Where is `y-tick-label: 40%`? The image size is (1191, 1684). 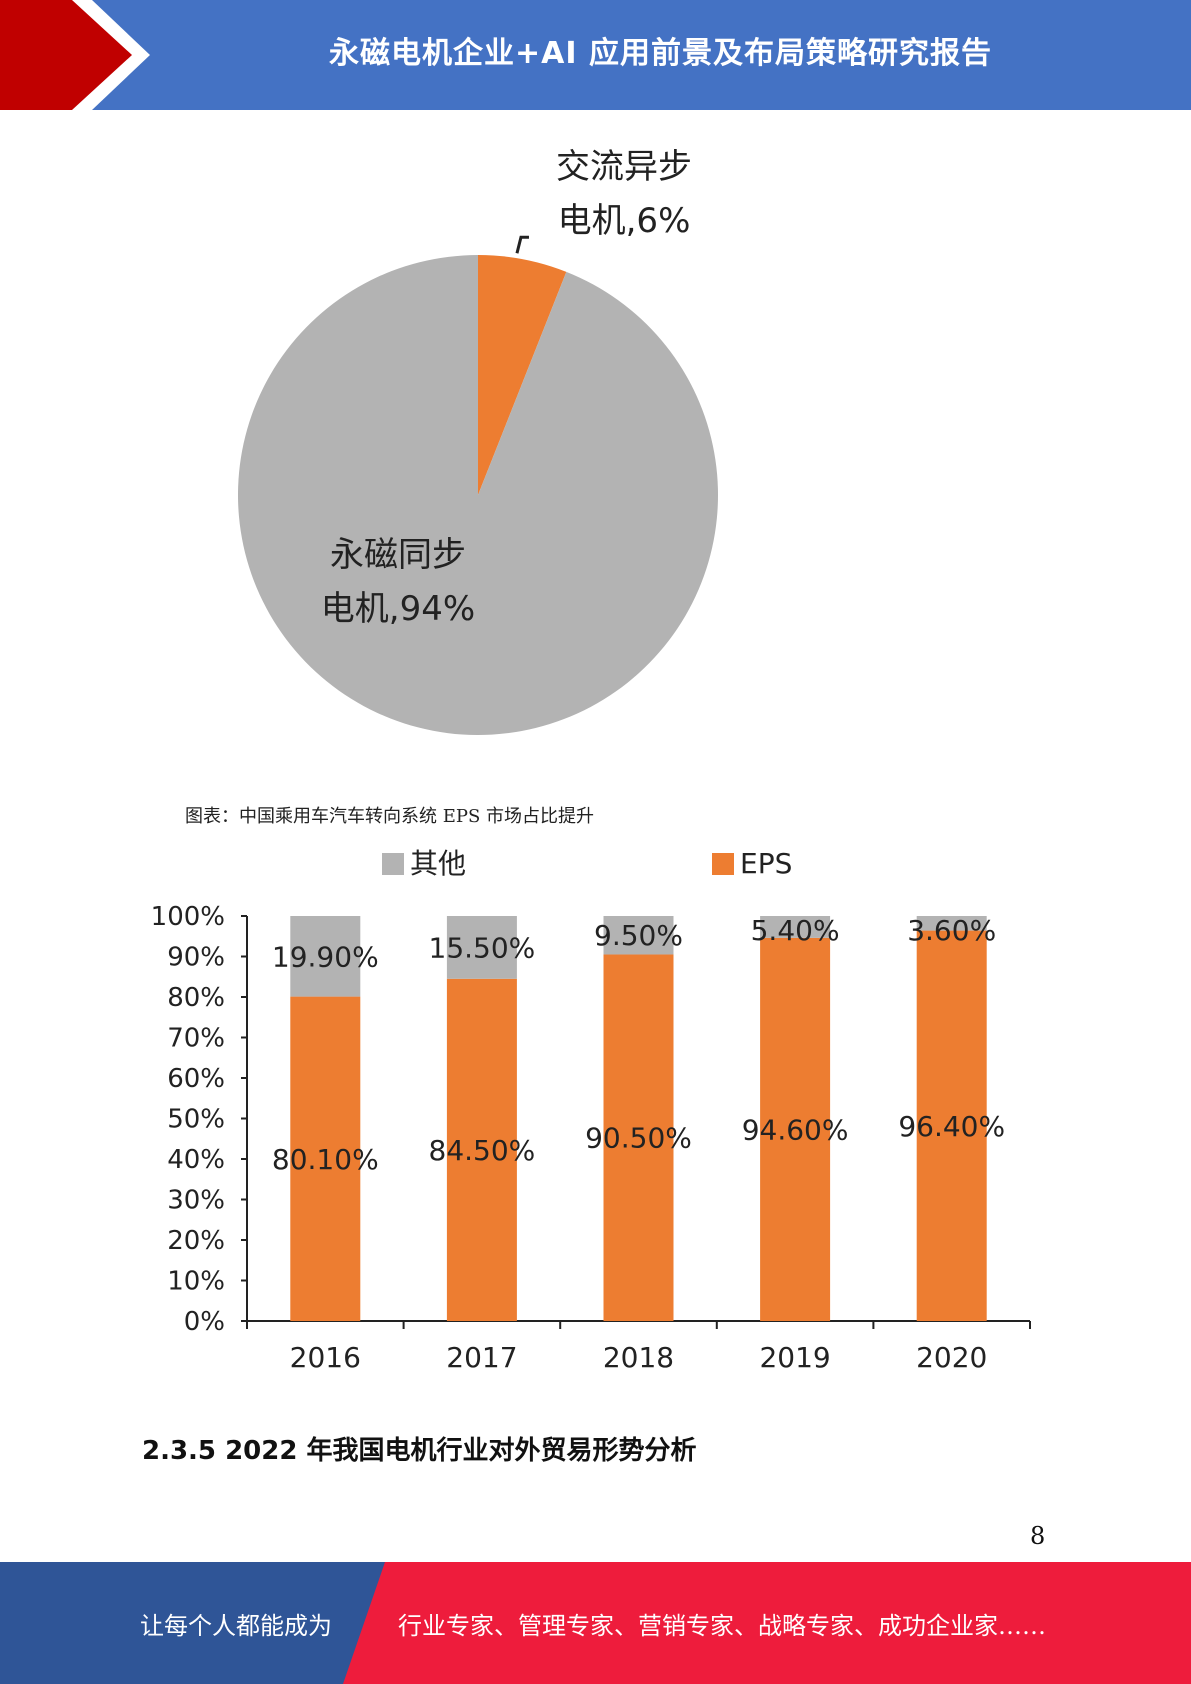
y-tick-label: 40% is located at coordinates (196, 1160).